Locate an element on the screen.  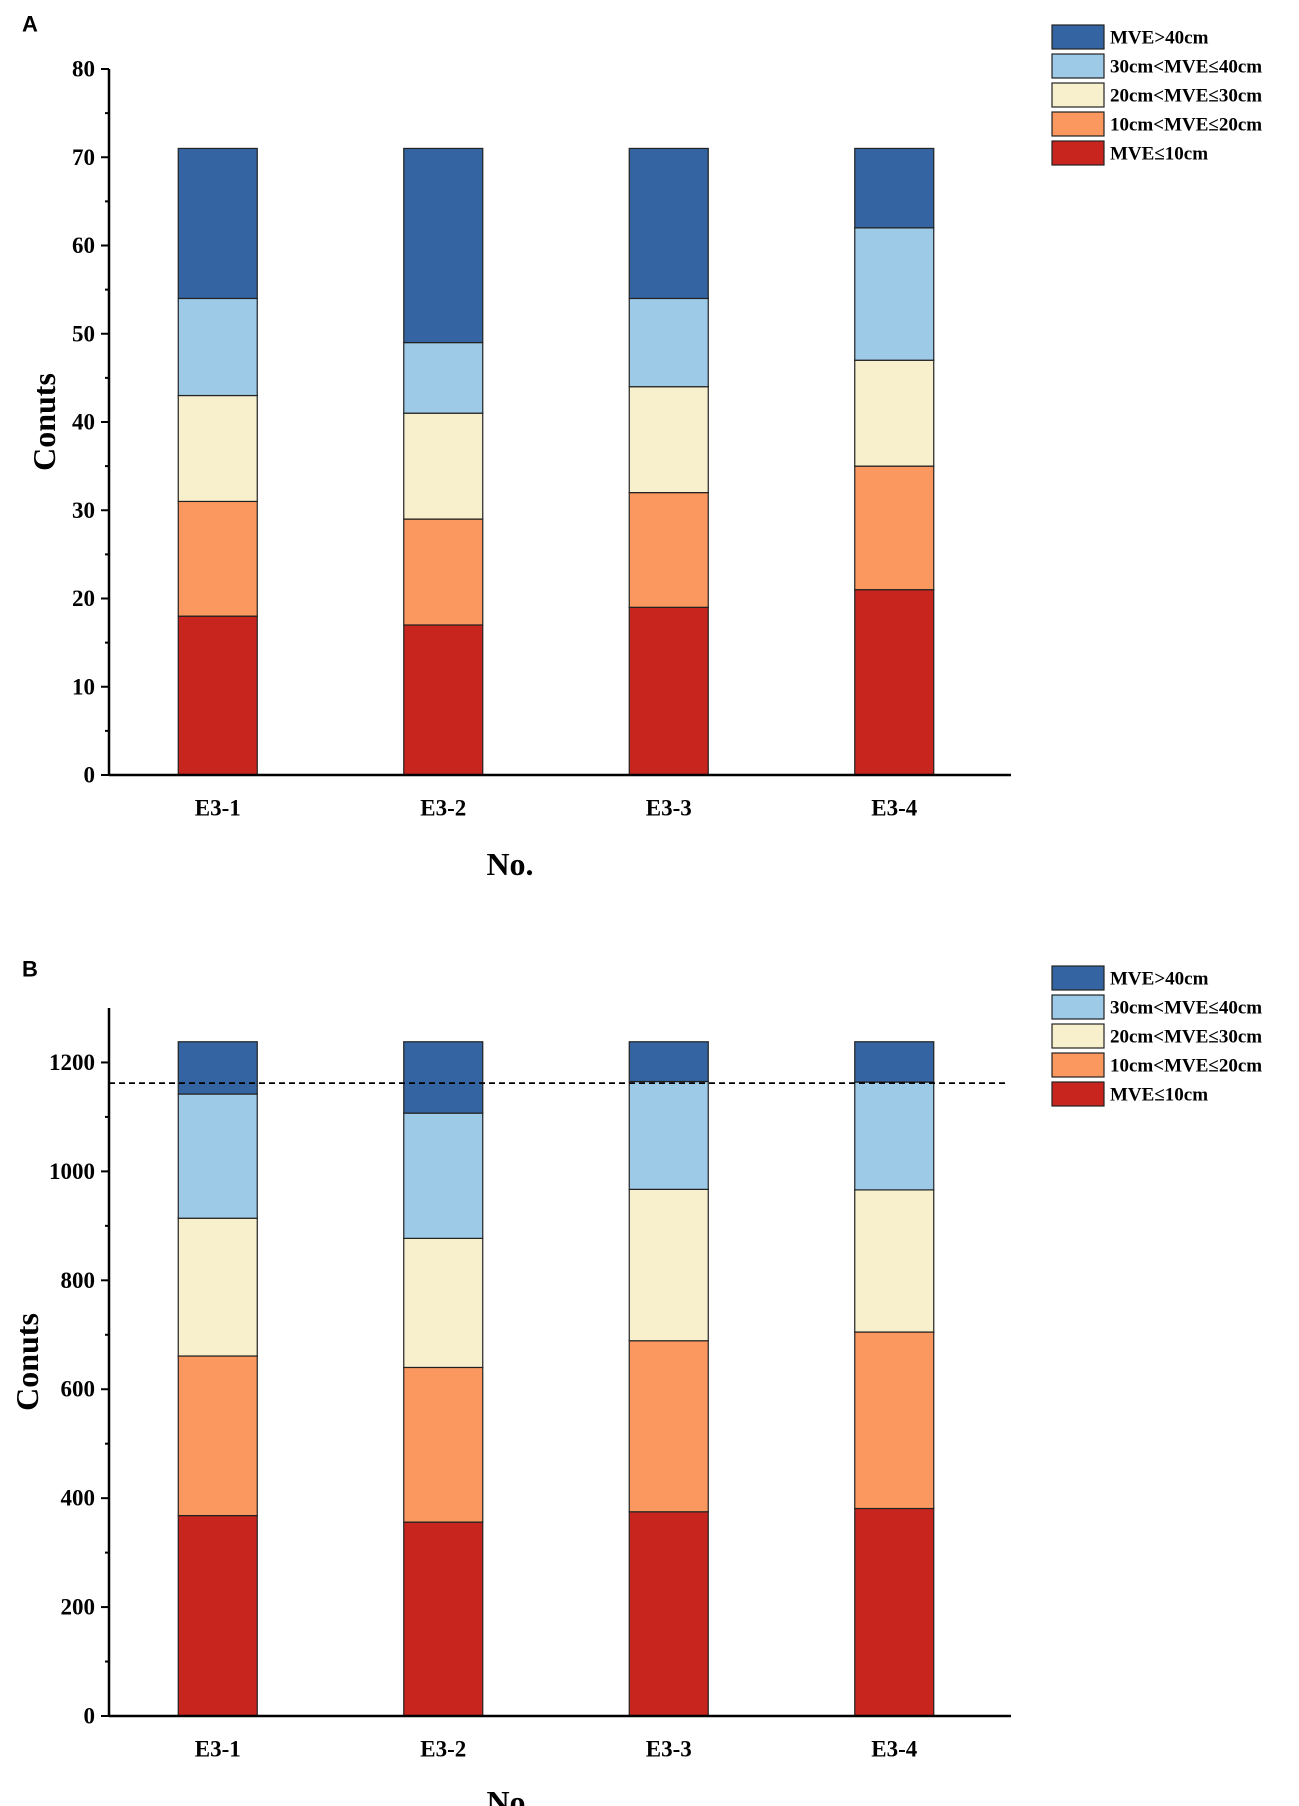
y-tick-label: 30 is located at coordinates (83, 510).